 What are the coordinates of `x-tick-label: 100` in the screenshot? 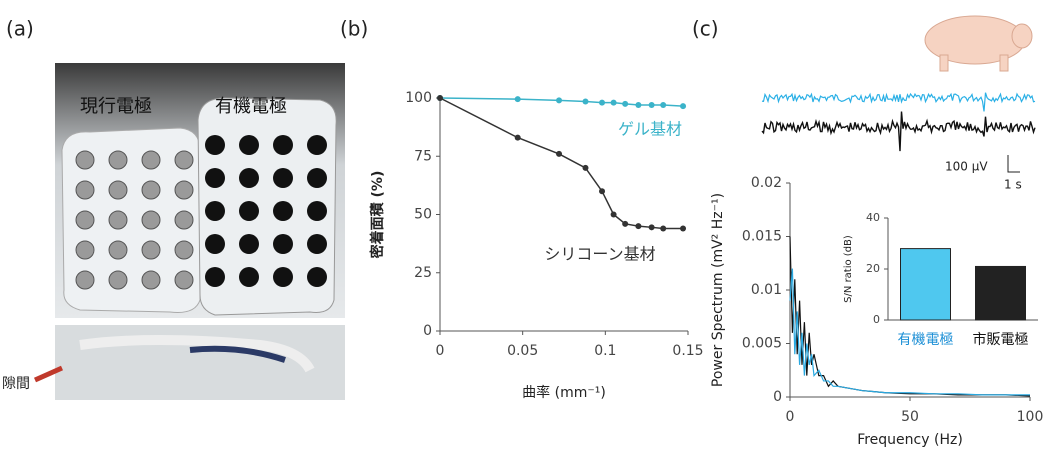 It's located at (1030, 417).